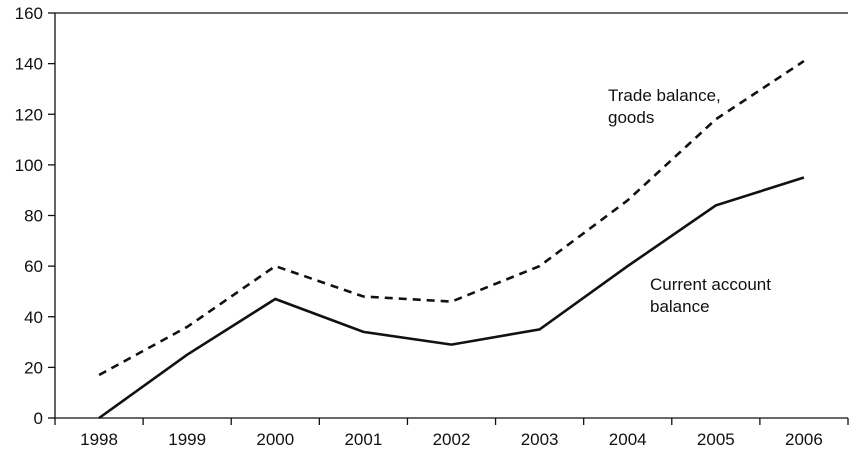 Image resolution: width=866 pixels, height=461 pixels. Describe the element at coordinates (29, 13) in the screenshot. I see `y-tick-label: 160` at that location.